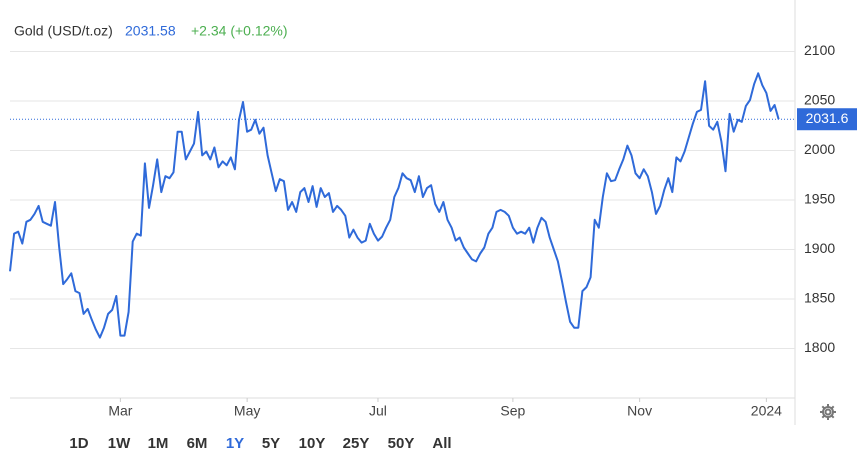 The width and height of the screenshot is (864, 464). I want to click on range-button: All, so click(441, 443).